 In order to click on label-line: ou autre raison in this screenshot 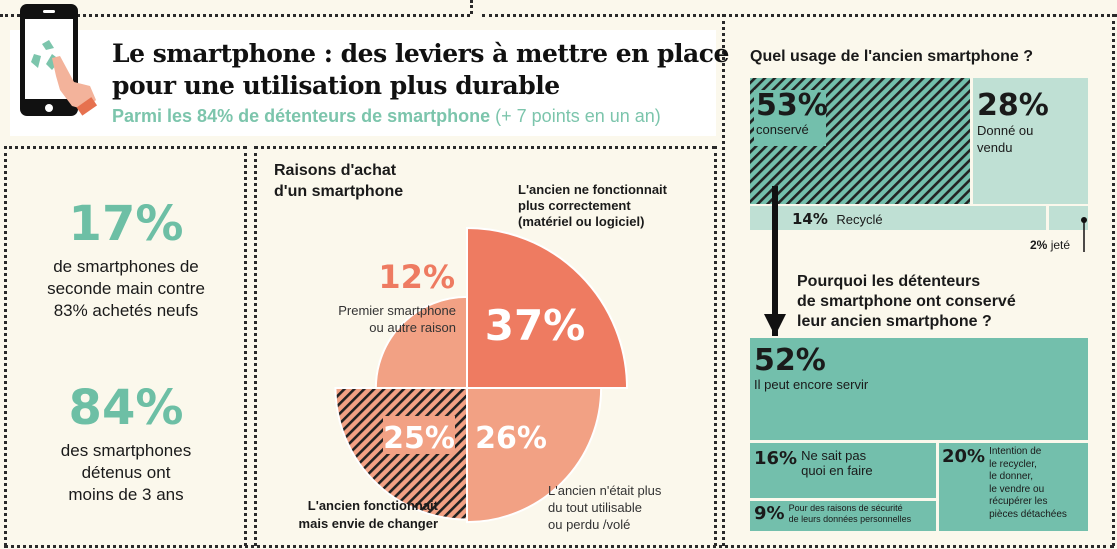, I will do `click(412, 327)`.